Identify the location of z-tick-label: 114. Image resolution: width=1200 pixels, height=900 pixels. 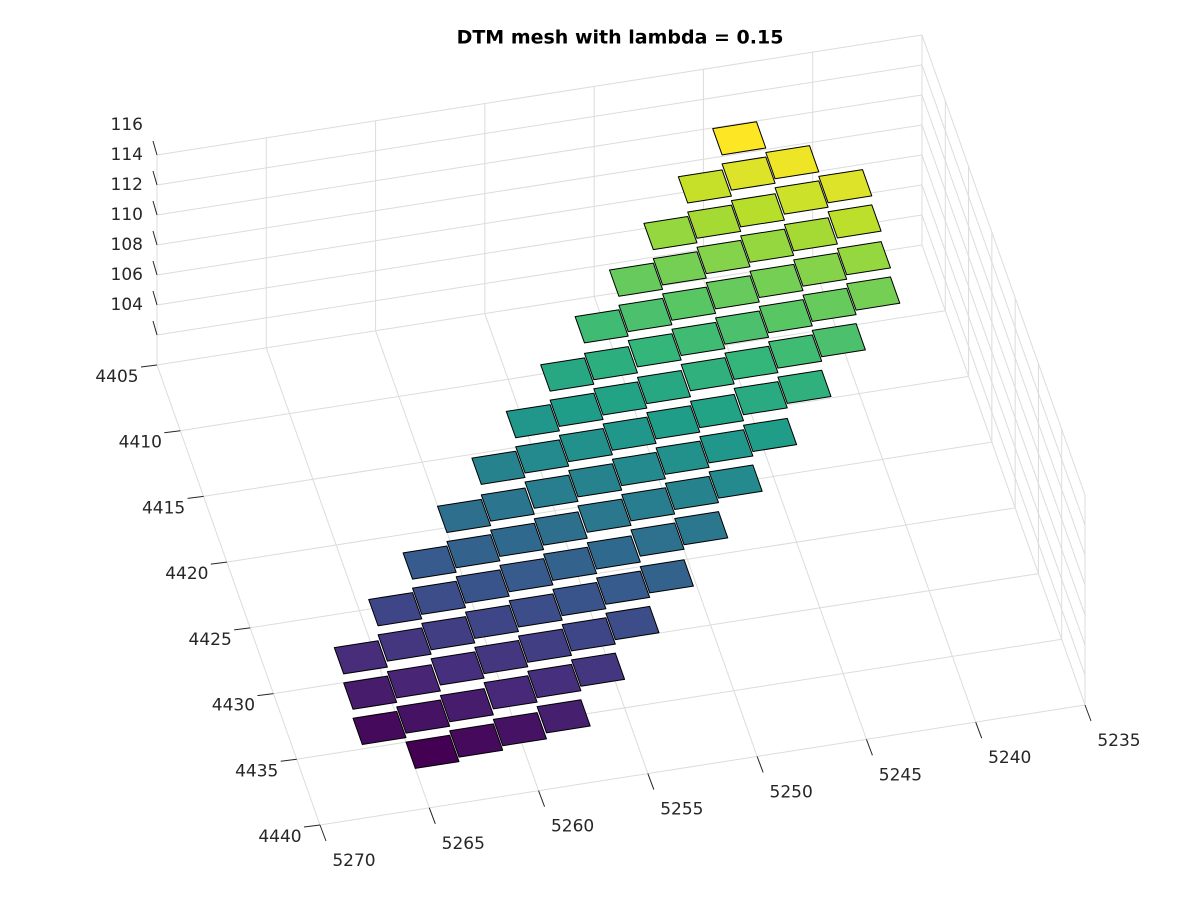
(127, 155).